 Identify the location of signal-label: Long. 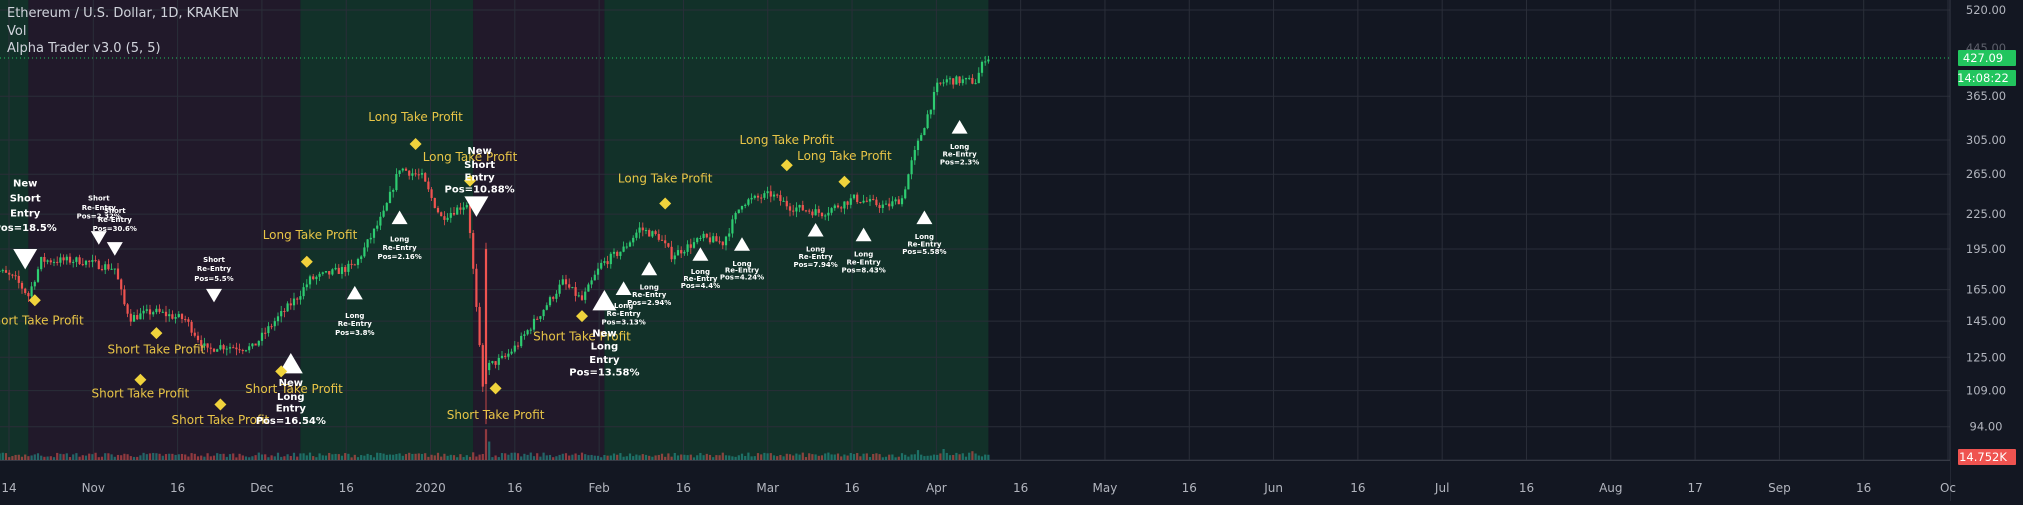
(649, 288).